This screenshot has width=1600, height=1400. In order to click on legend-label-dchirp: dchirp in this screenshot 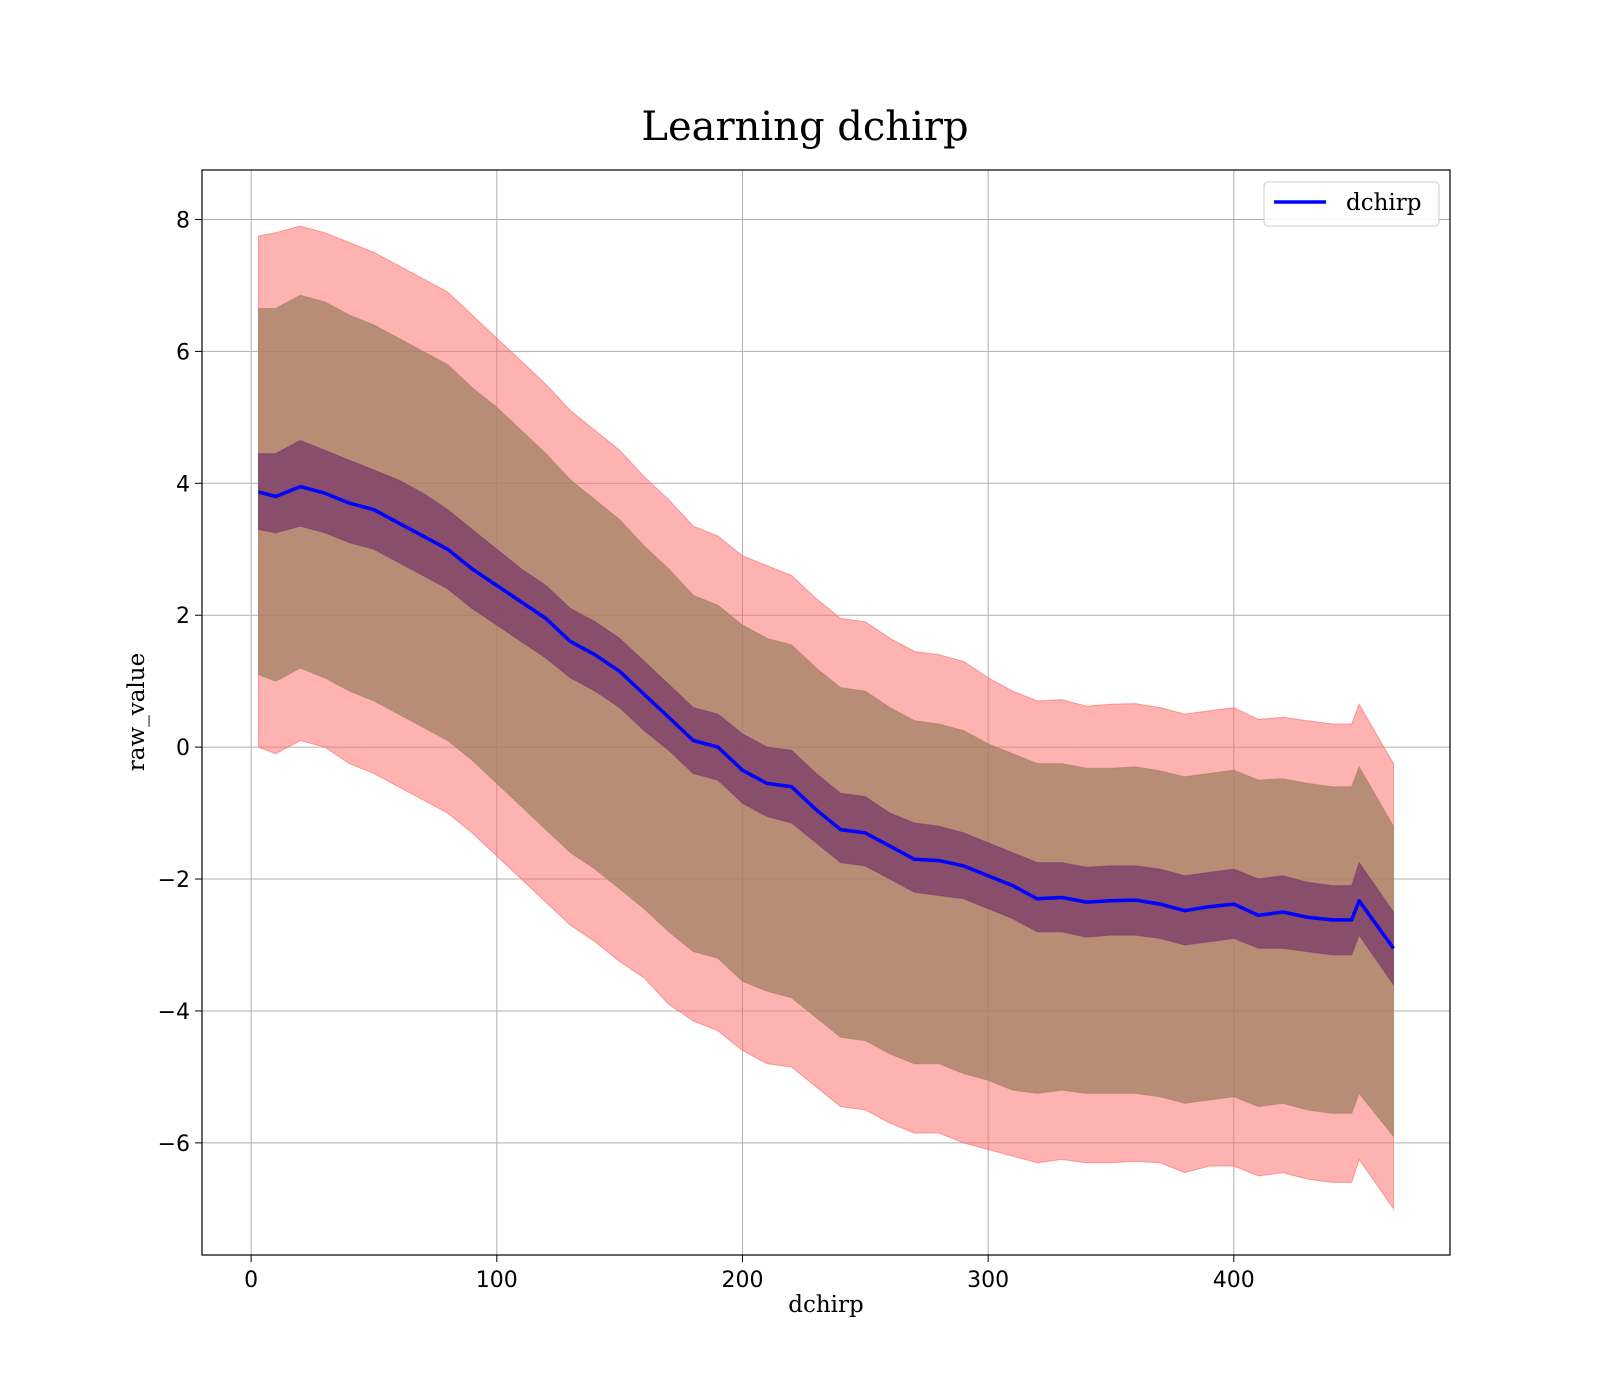, I will do `click(1384, 203)`.